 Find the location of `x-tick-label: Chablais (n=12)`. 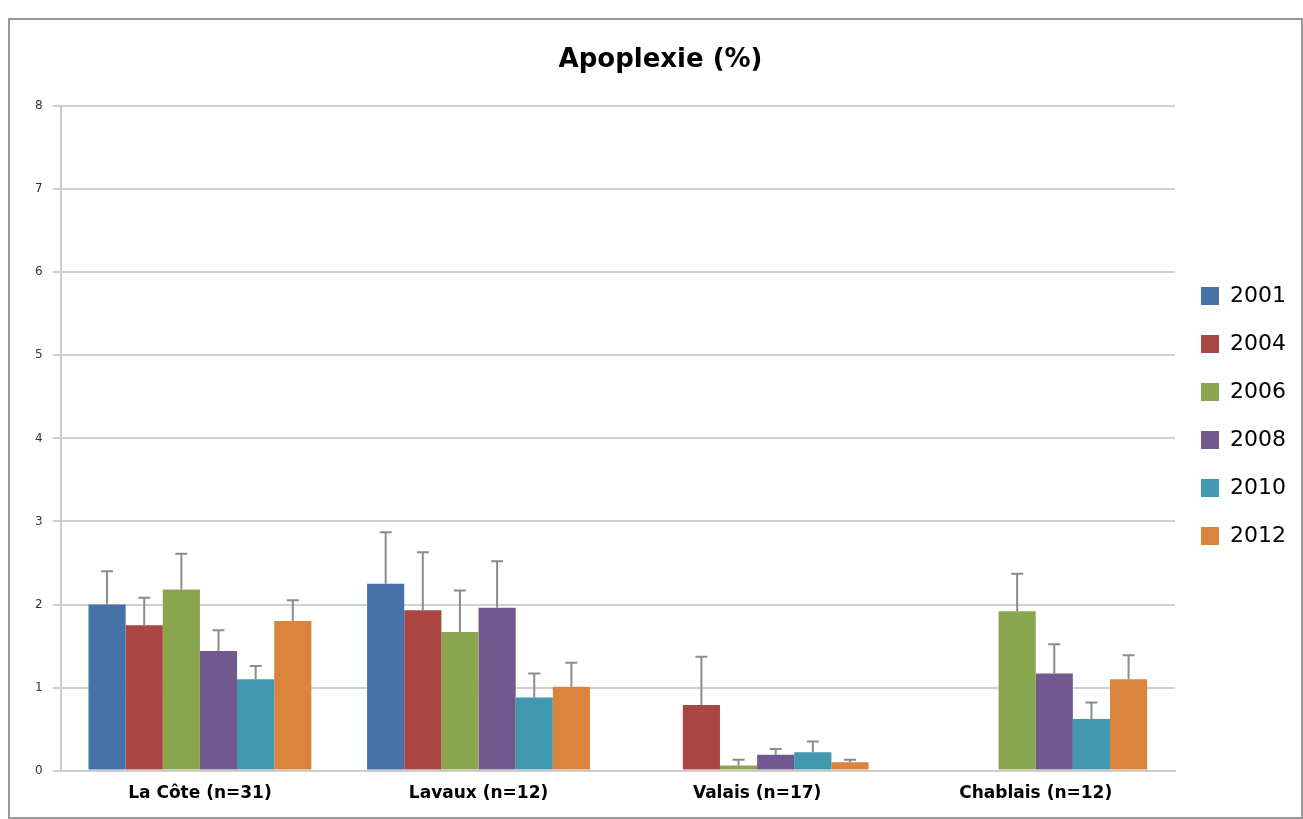

x-tick-label: Chablais (n=12) is located at coordinates (1036, 792).